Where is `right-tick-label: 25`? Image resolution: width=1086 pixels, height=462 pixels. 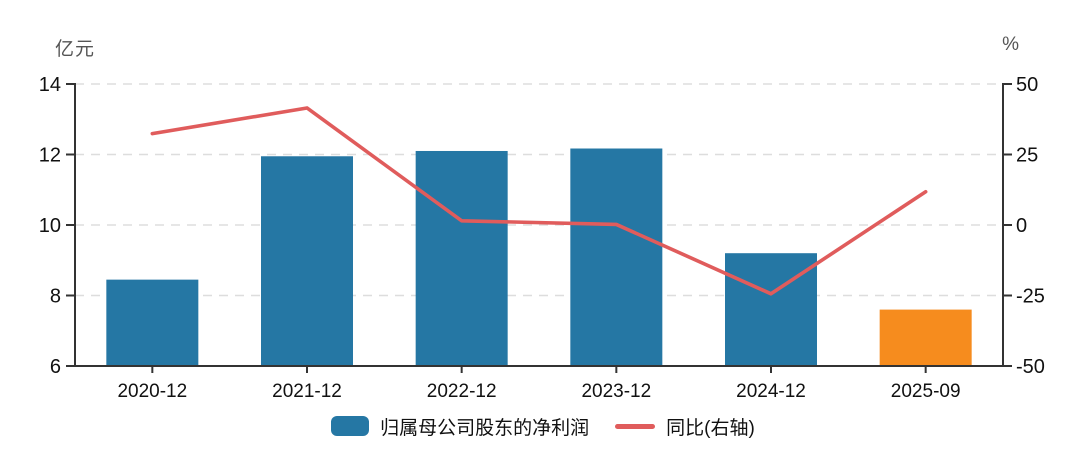 right-tick-label: 25 is located at coordinates (1027, 156).